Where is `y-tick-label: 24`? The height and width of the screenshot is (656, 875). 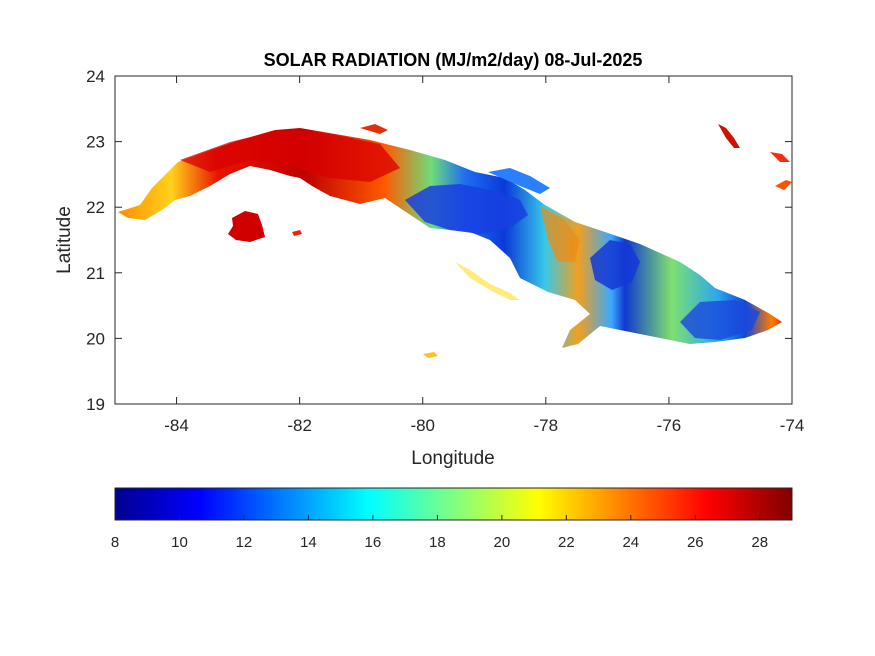
y-tick-label: 24 is located at coordinates (95, 76).